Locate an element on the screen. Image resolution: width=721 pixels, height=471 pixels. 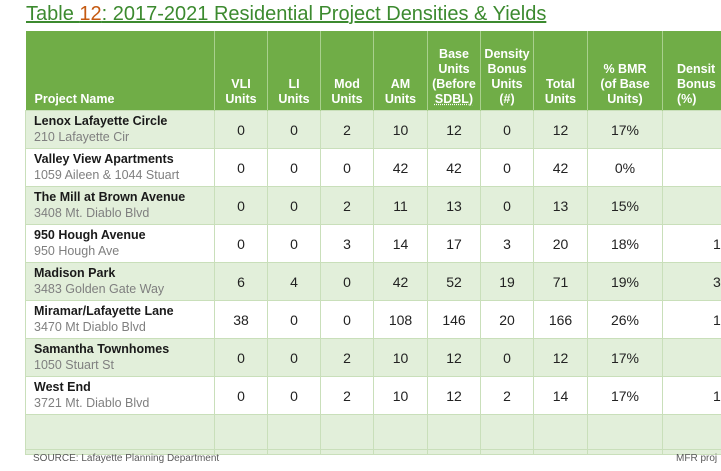
header-project-name: Project Name is located at coordinates (120, 71).